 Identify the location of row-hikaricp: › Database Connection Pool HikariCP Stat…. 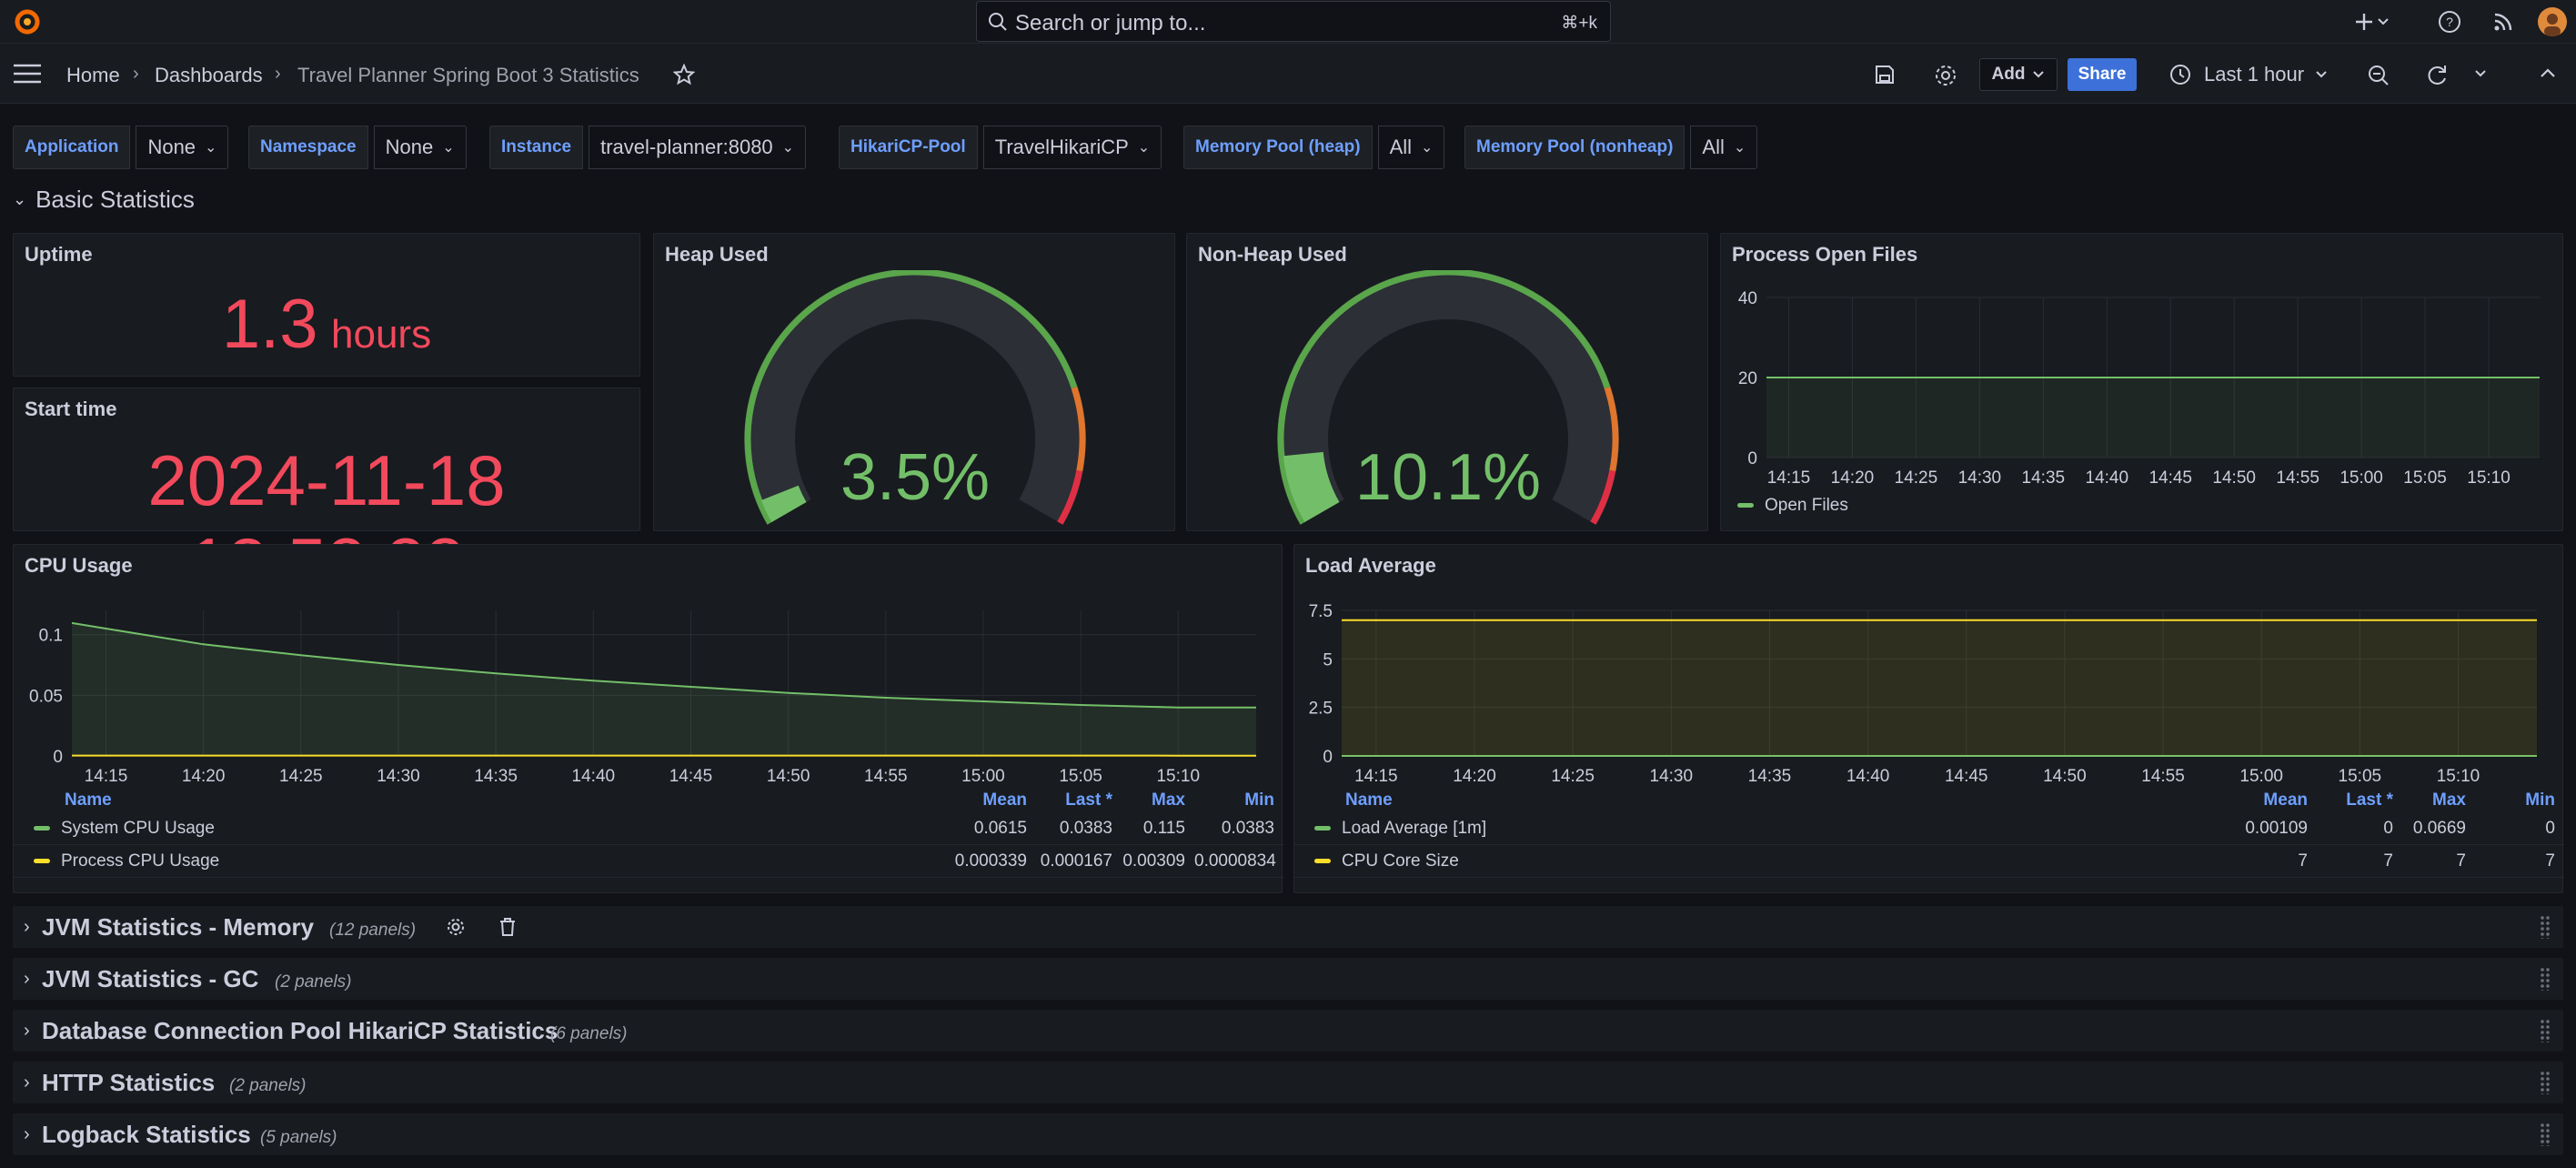
(1288, 1031).